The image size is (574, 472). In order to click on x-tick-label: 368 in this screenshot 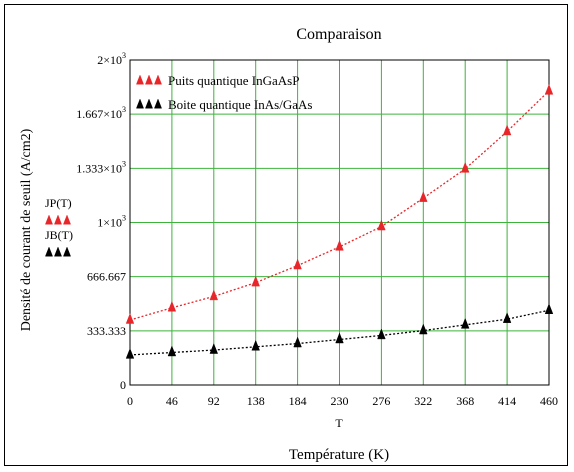, I will do `click(465, 401)`.